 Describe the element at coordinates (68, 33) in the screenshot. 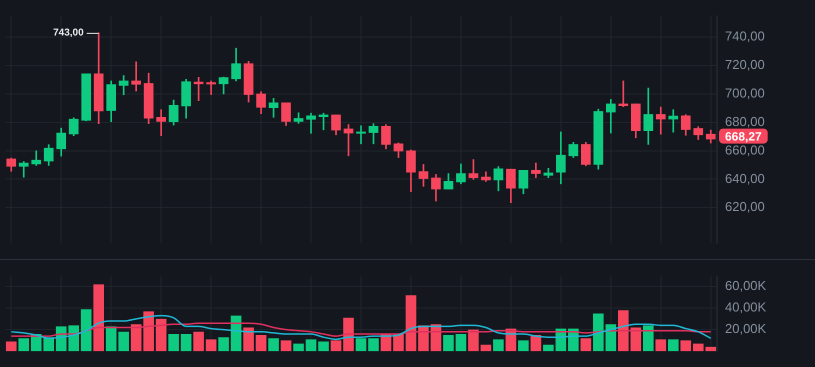

I see `annotation: 743,00` at that location.